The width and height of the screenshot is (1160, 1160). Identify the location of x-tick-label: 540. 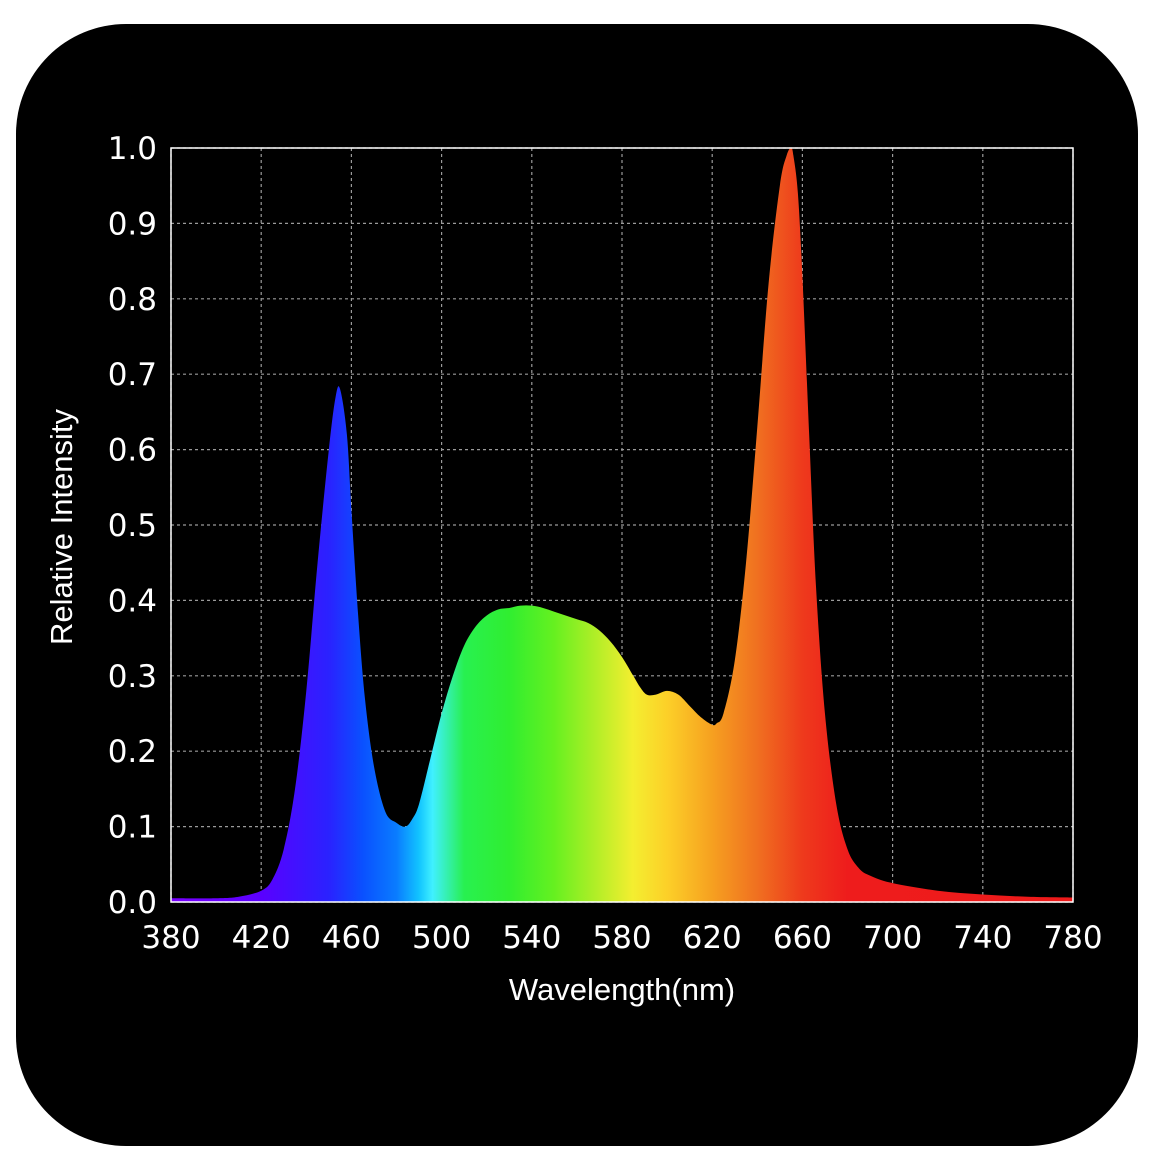
(531, 938).